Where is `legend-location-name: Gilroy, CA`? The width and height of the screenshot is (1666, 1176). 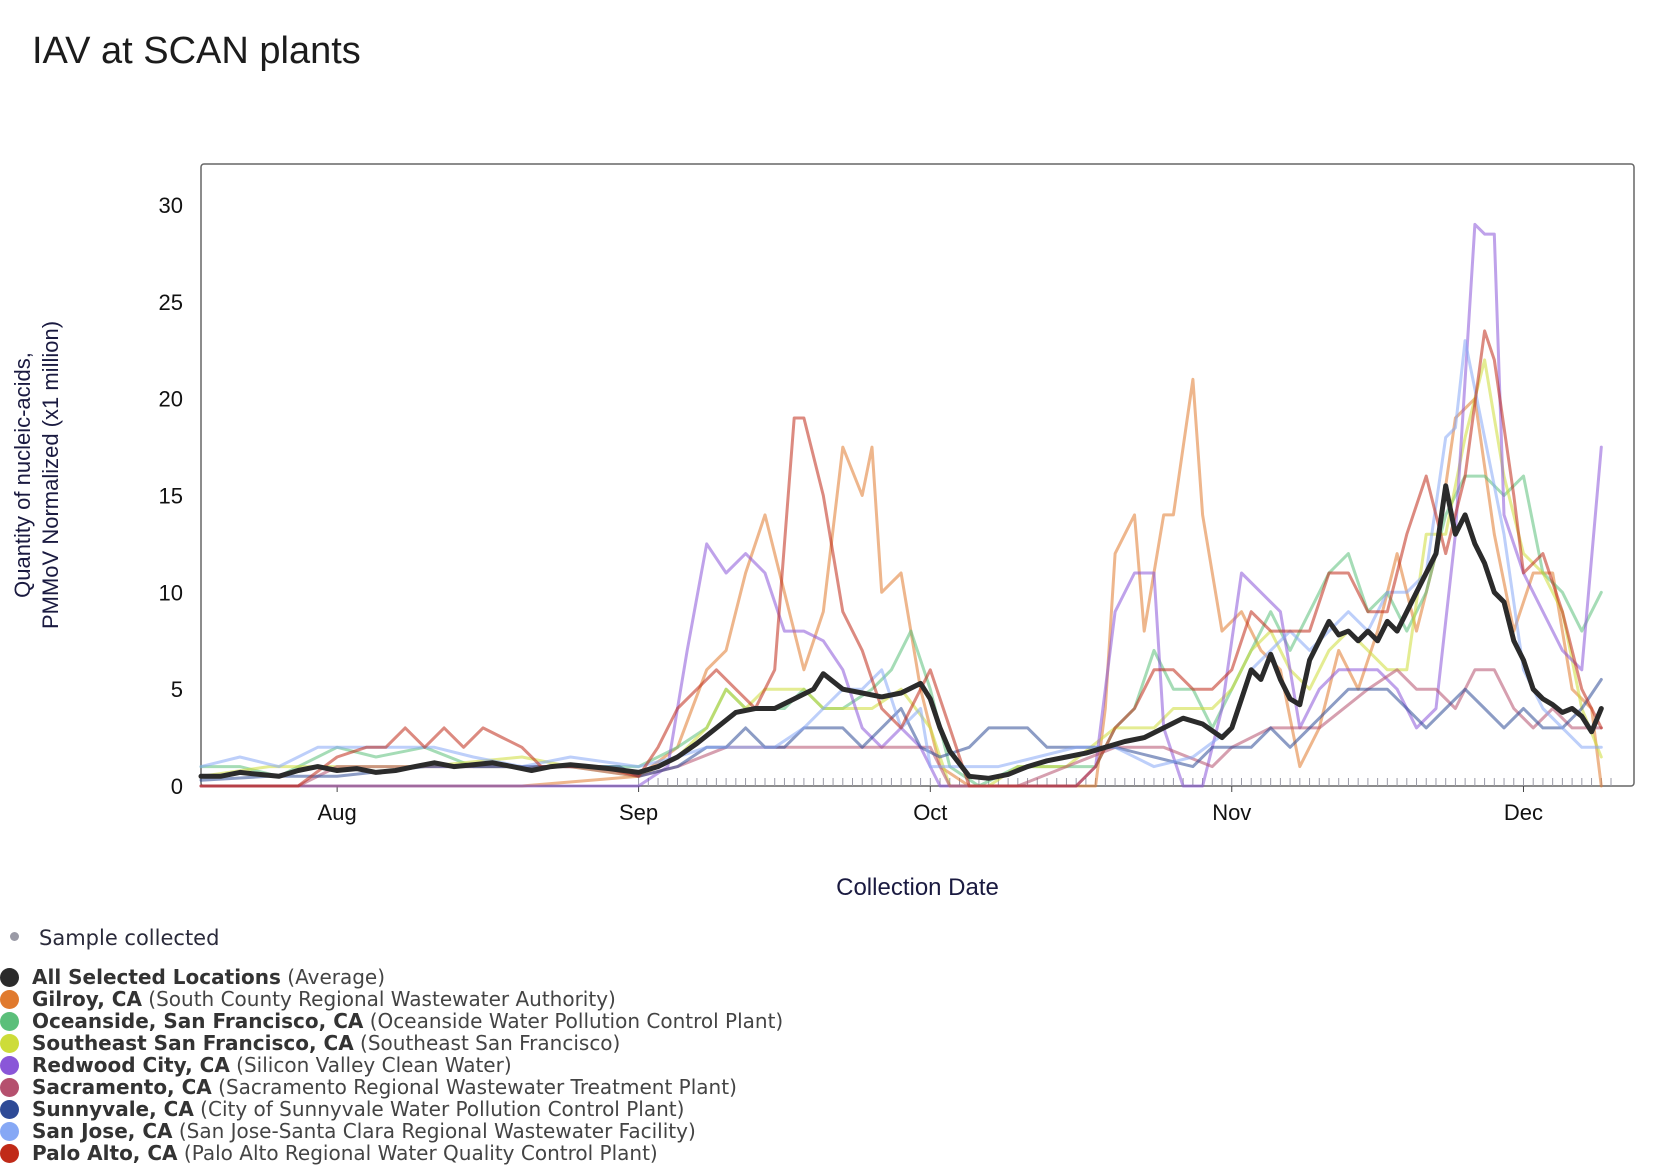 legend-location-name: Gilroy, CA is located at coordinates (87, 999).